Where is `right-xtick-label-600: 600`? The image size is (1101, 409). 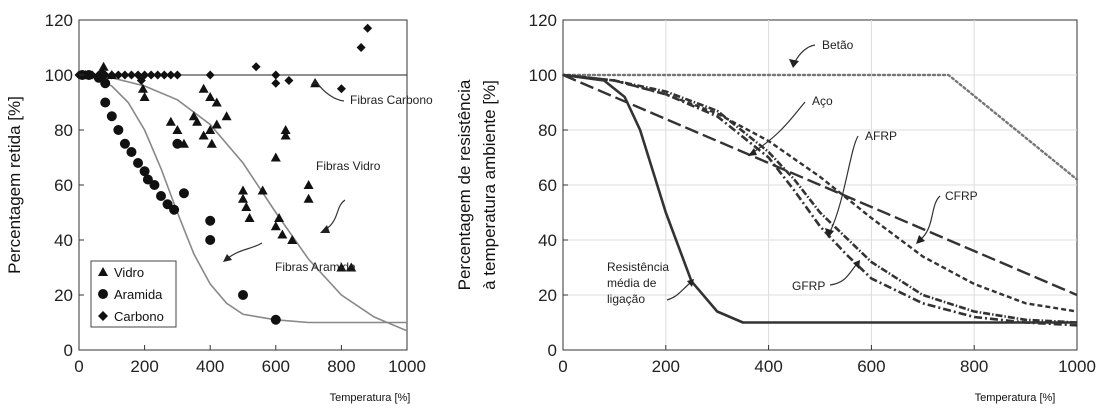 right-xtick-label-600: 600 is located at coordinates (871, 366).